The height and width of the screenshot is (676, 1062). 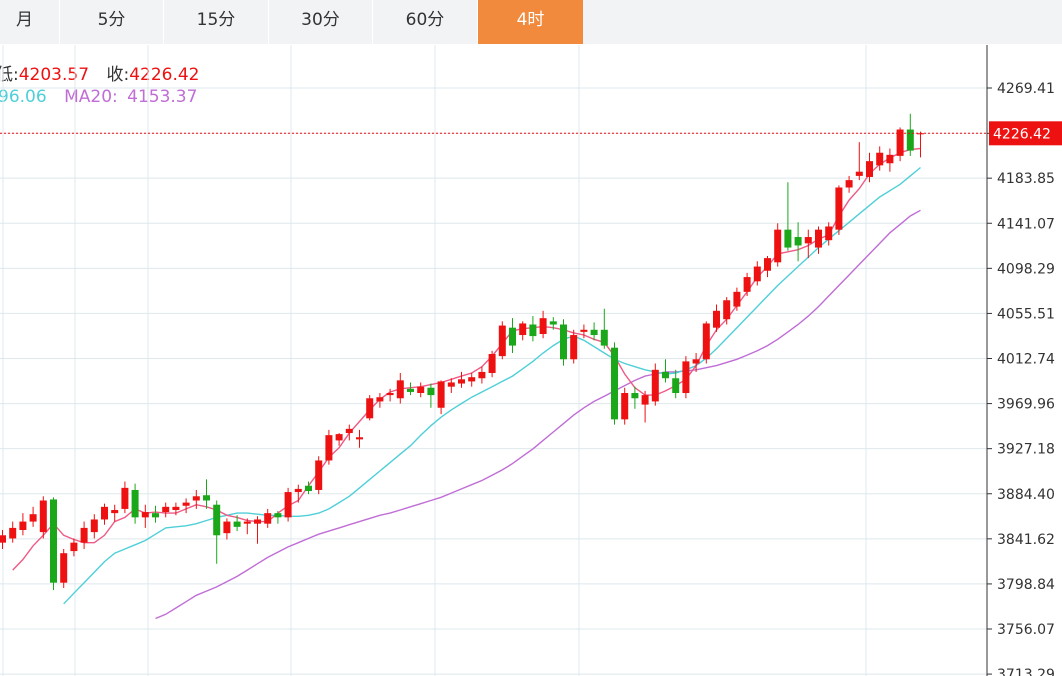 What do you see at coordinates (216, 22) in the screenshot?
I see `tab-15min: 15分` at bounding box center [216, 22].